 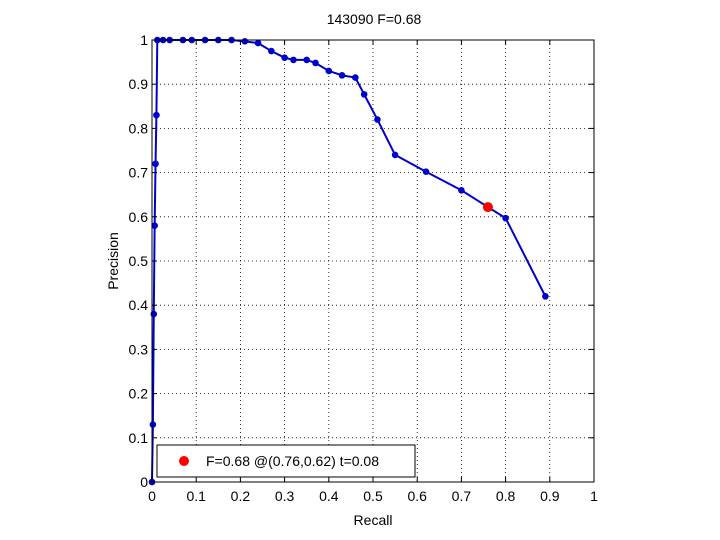 I want to click on y-tick-label: 0.9, so click(x=139, y=84).